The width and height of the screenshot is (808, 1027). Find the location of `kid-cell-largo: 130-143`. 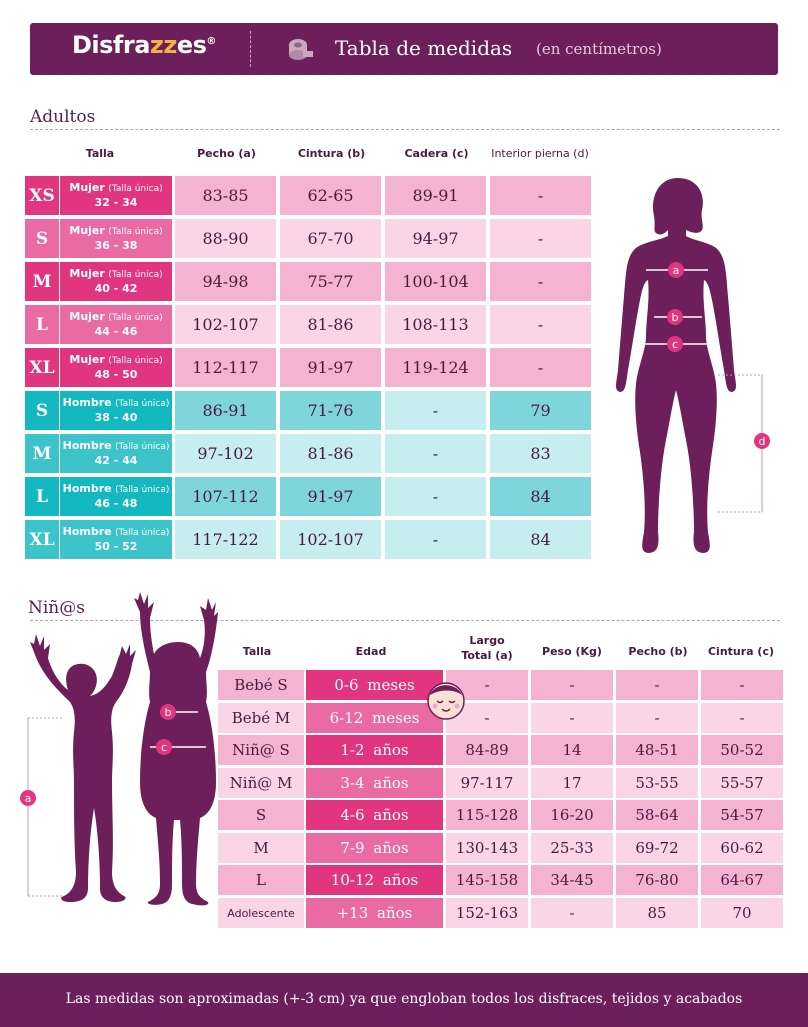

kid-cell-largo: 130-143 is located at coordinates (487, 848).